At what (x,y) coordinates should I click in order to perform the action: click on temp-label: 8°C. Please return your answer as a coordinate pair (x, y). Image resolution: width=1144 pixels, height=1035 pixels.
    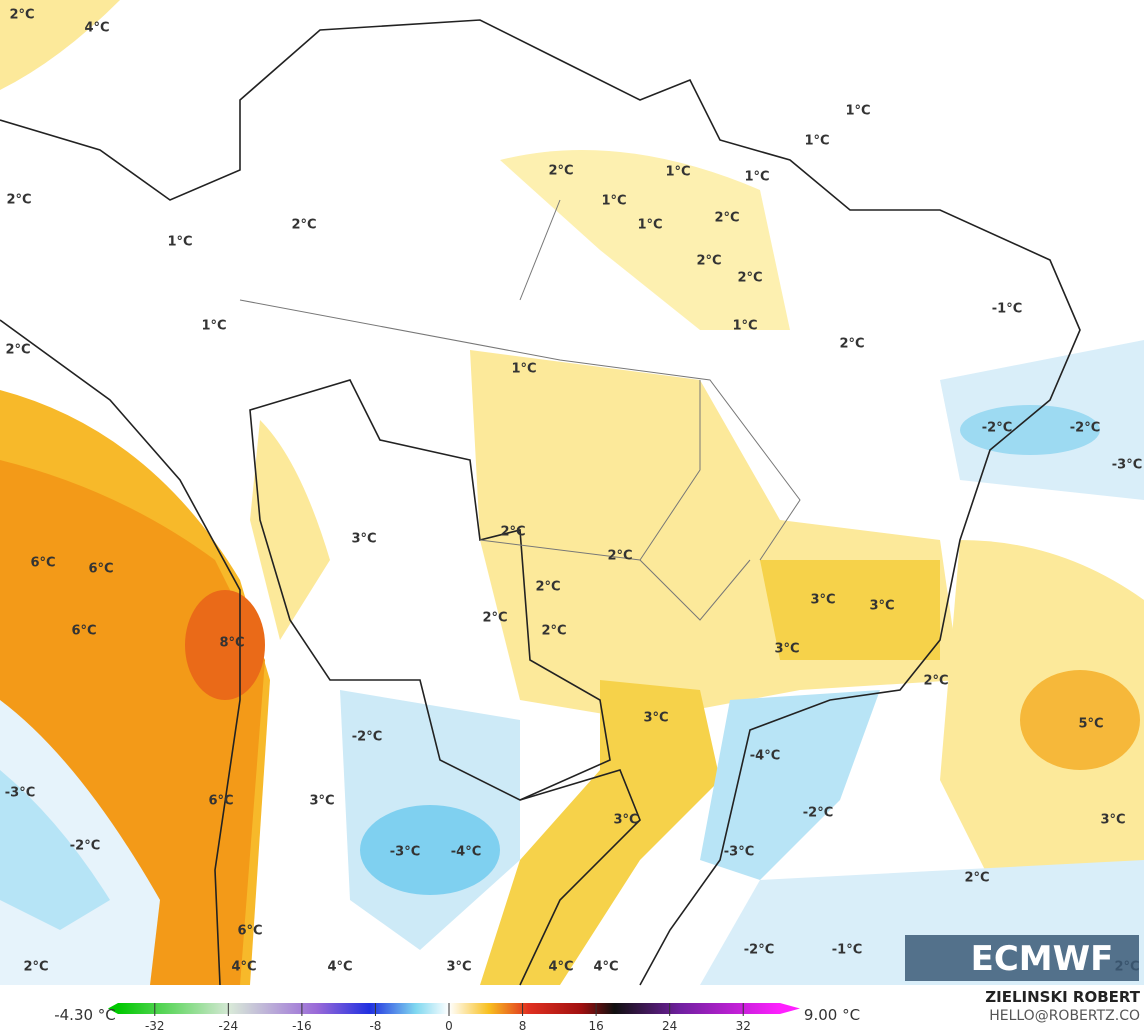
    Looking at the image, I should click on (231, 643).